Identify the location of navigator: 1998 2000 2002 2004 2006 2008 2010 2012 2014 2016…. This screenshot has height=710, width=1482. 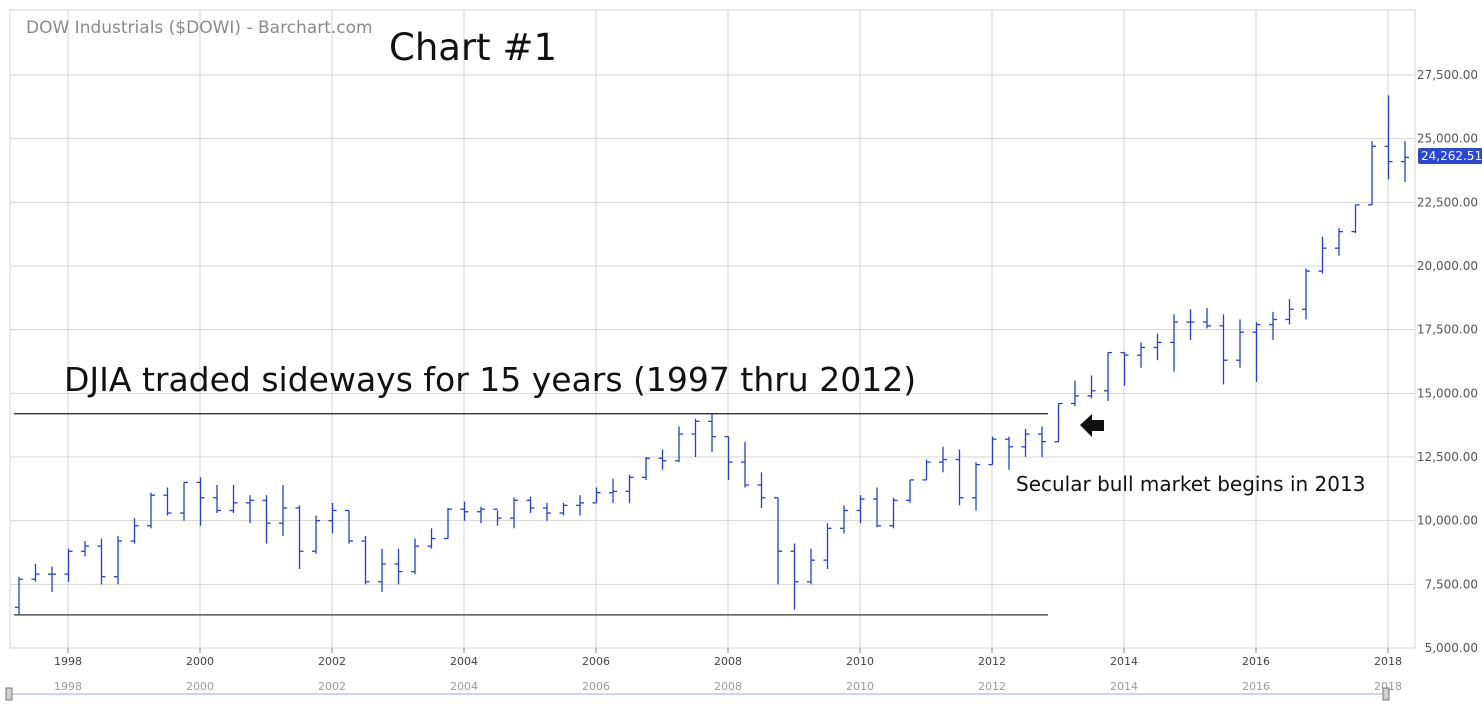
(703, 690).